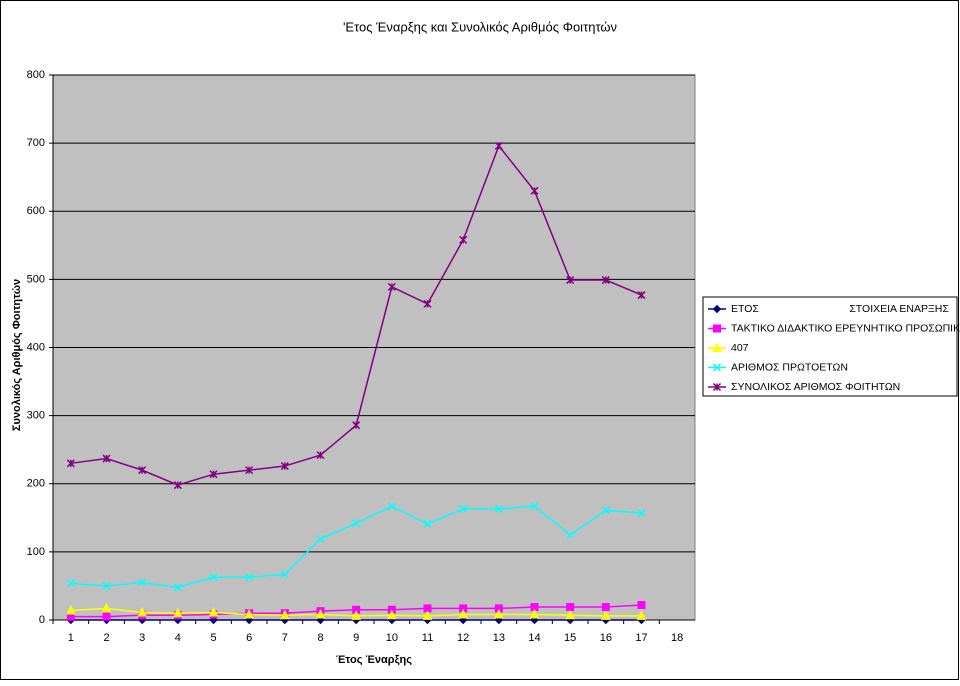 This screenshot has width=960, height=686. What do you see at coordinates (71, 638) in the screenshot?
I see `x-tick-label: 1` at bounding box center [71, 638].